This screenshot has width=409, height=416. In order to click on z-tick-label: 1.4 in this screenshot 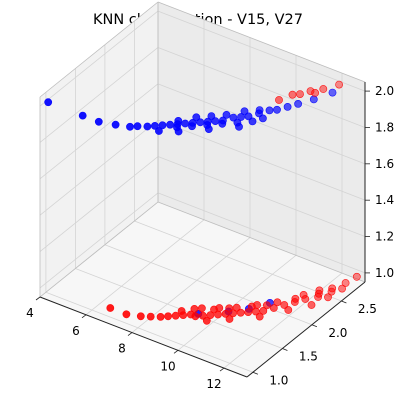, I will do `click(384, 200)`.